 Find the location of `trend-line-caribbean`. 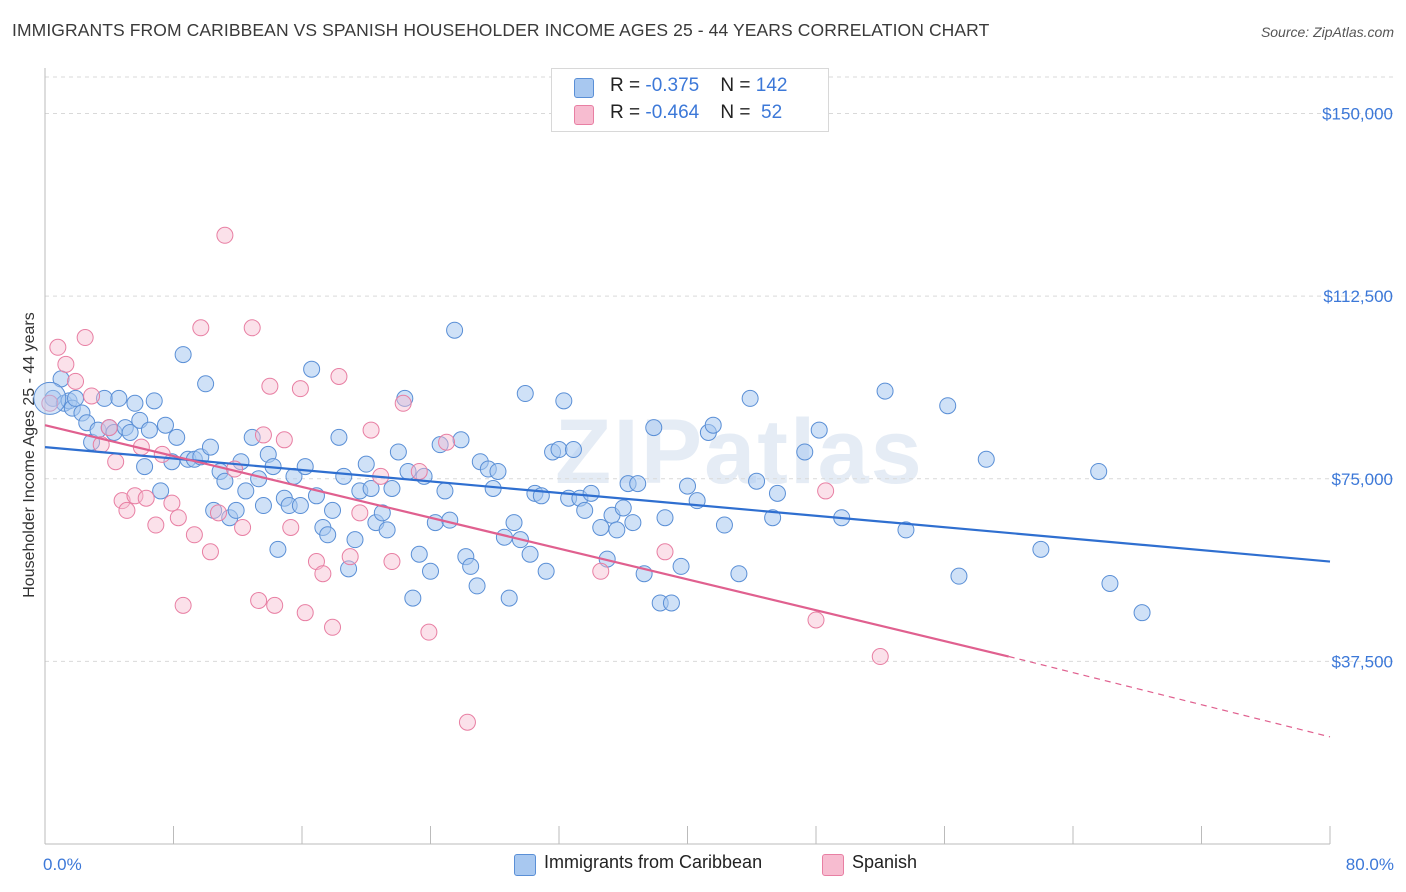

trend-line-caribbean is located at coordinates (687, 504).